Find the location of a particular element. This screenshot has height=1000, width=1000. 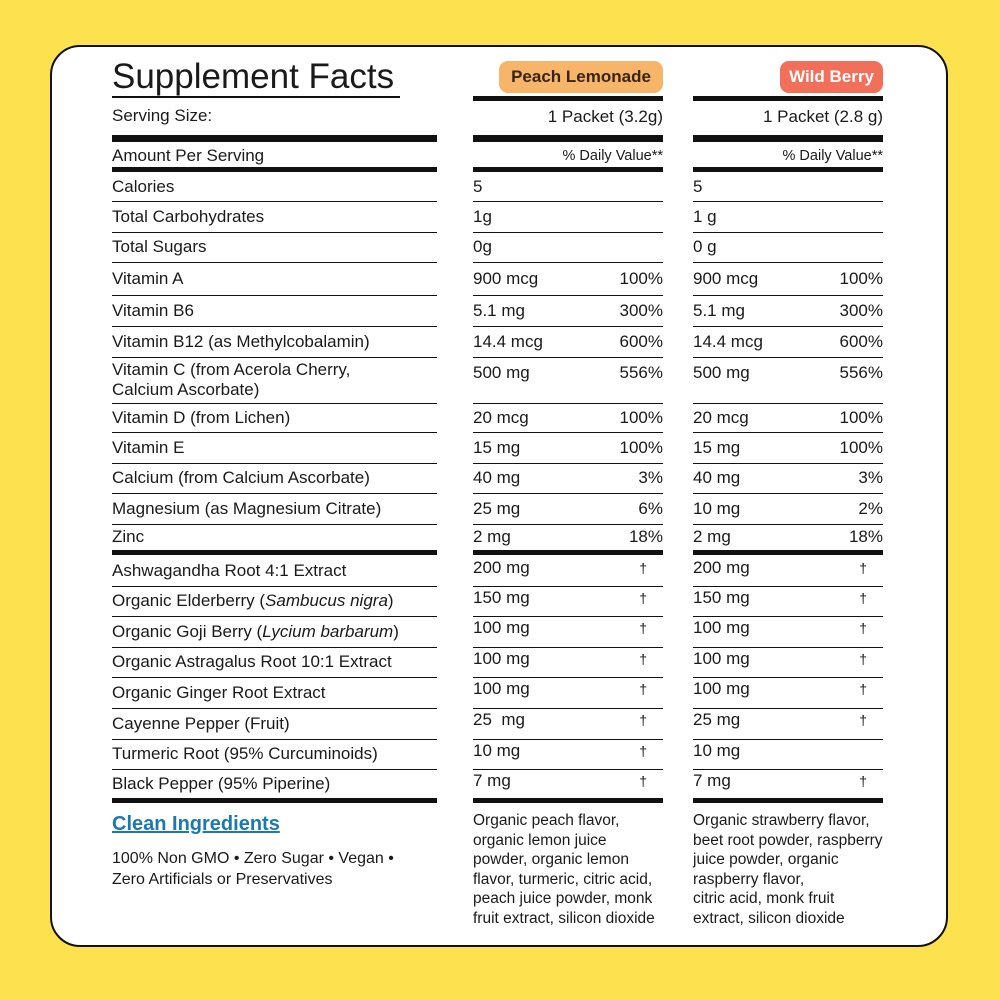

amount: 200 mg is located at coordinates (501, 567).